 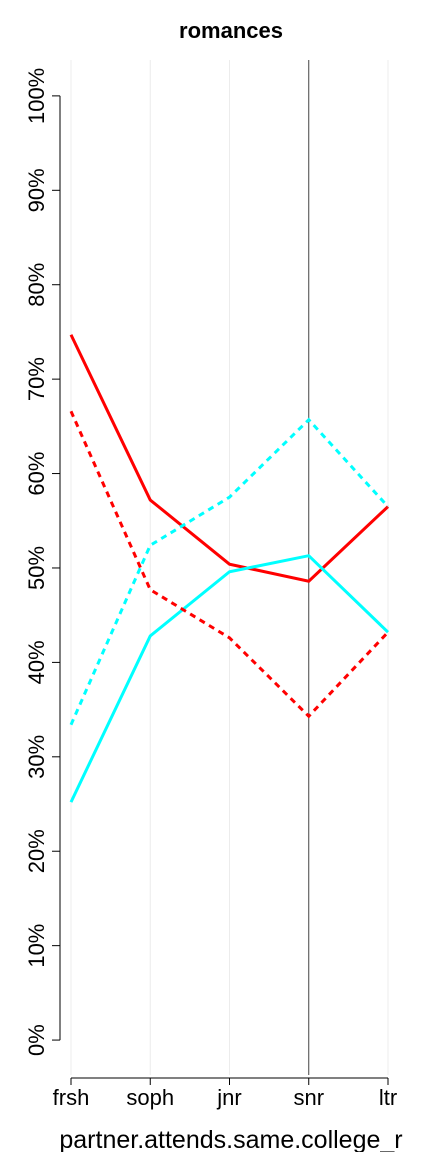 What do you see at coordinates (36, 851) in the screenshot?
I see `y-tick-label: 20%` at bounding box center [36, 851].